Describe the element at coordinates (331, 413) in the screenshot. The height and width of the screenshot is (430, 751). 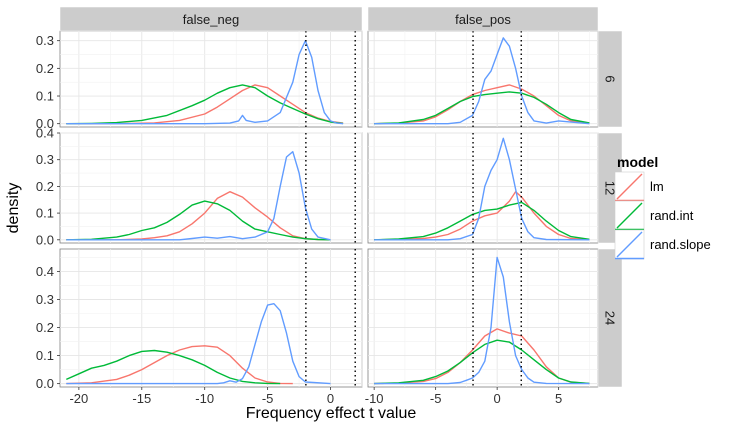
I see `x-axis-title: Frequency effect t value` at that location.